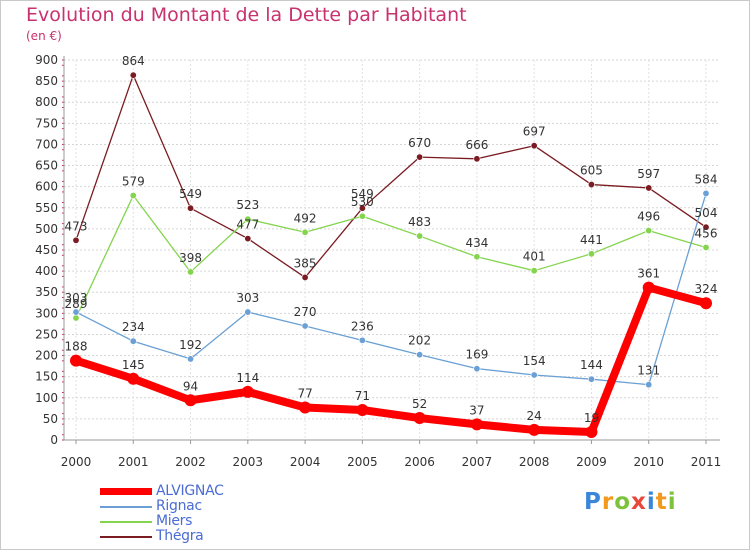 This screenshot has width=750, height=550. I want to click on y-tick-label: 150, so click(46, 377).